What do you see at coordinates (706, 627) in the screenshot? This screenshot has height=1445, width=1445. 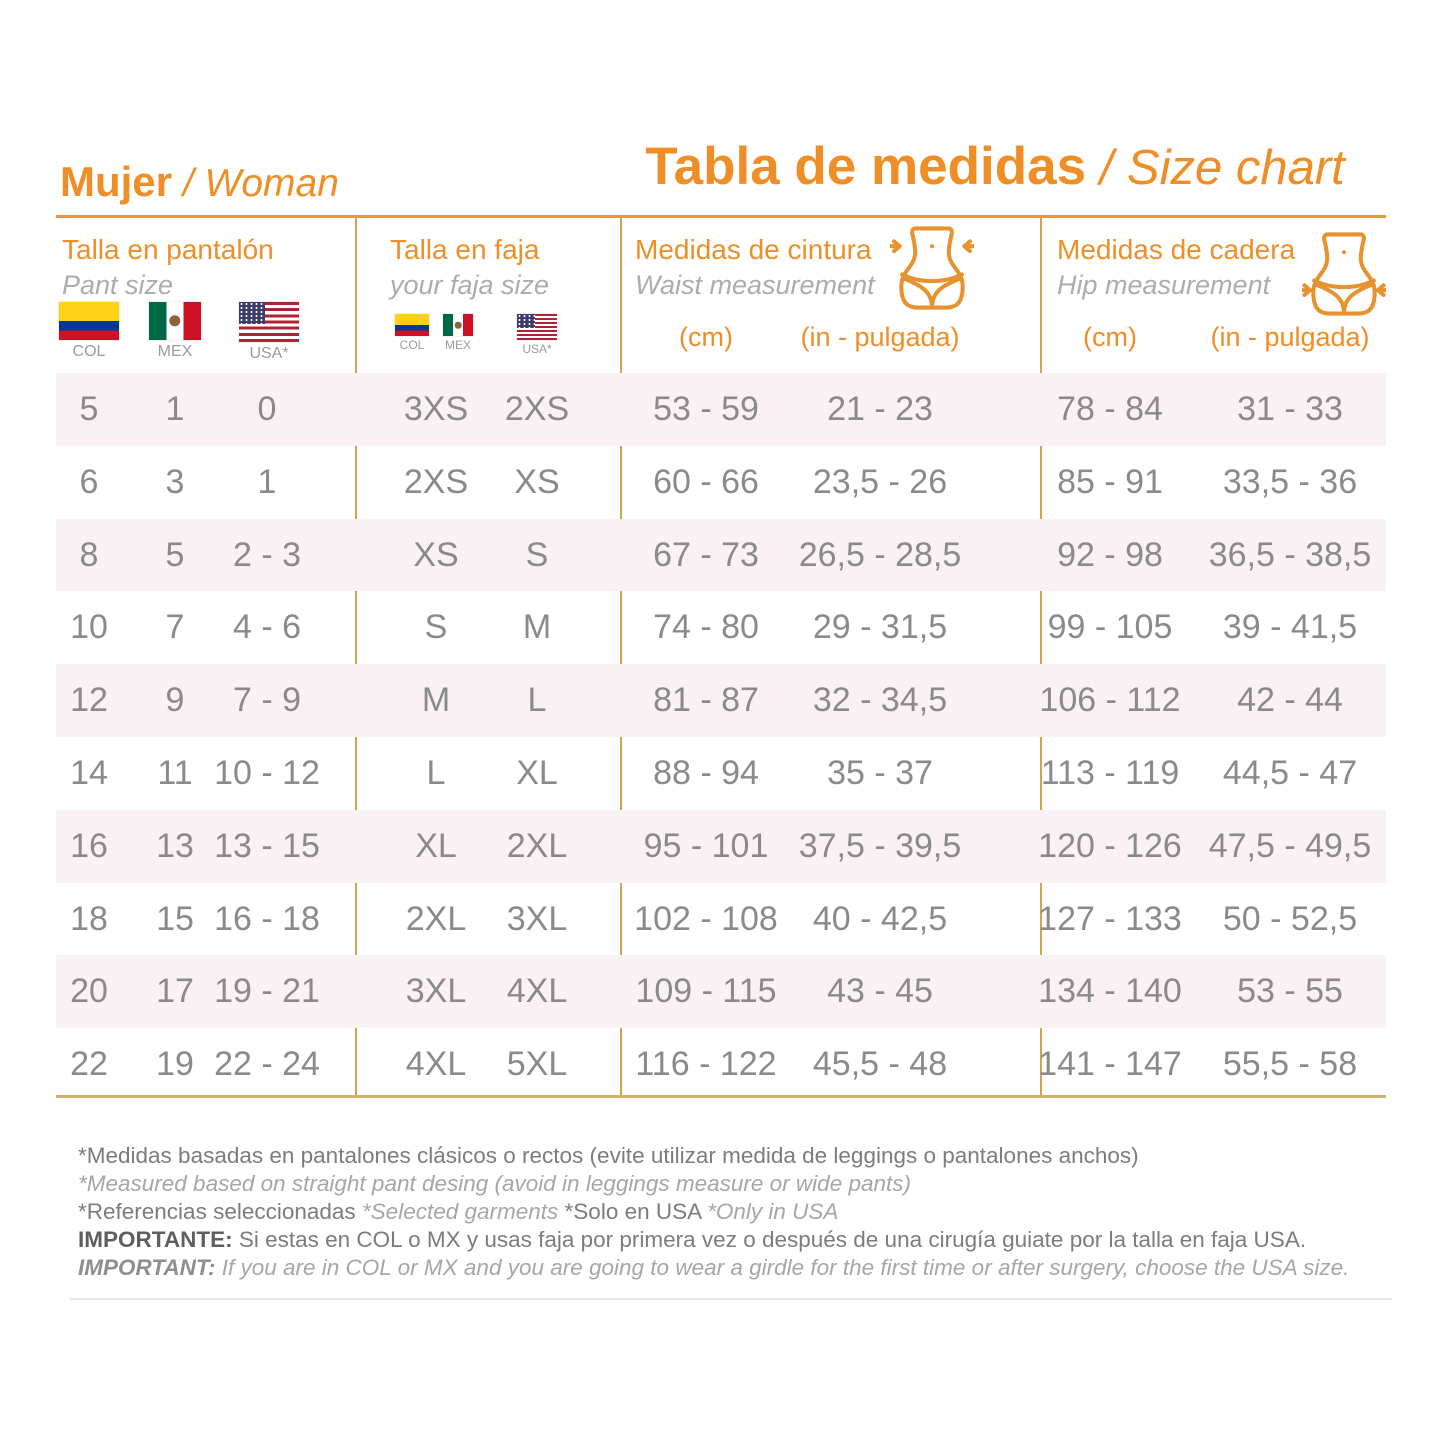 I see `waist-cm-value: 74 - 80` at bounding box center [706, 627].